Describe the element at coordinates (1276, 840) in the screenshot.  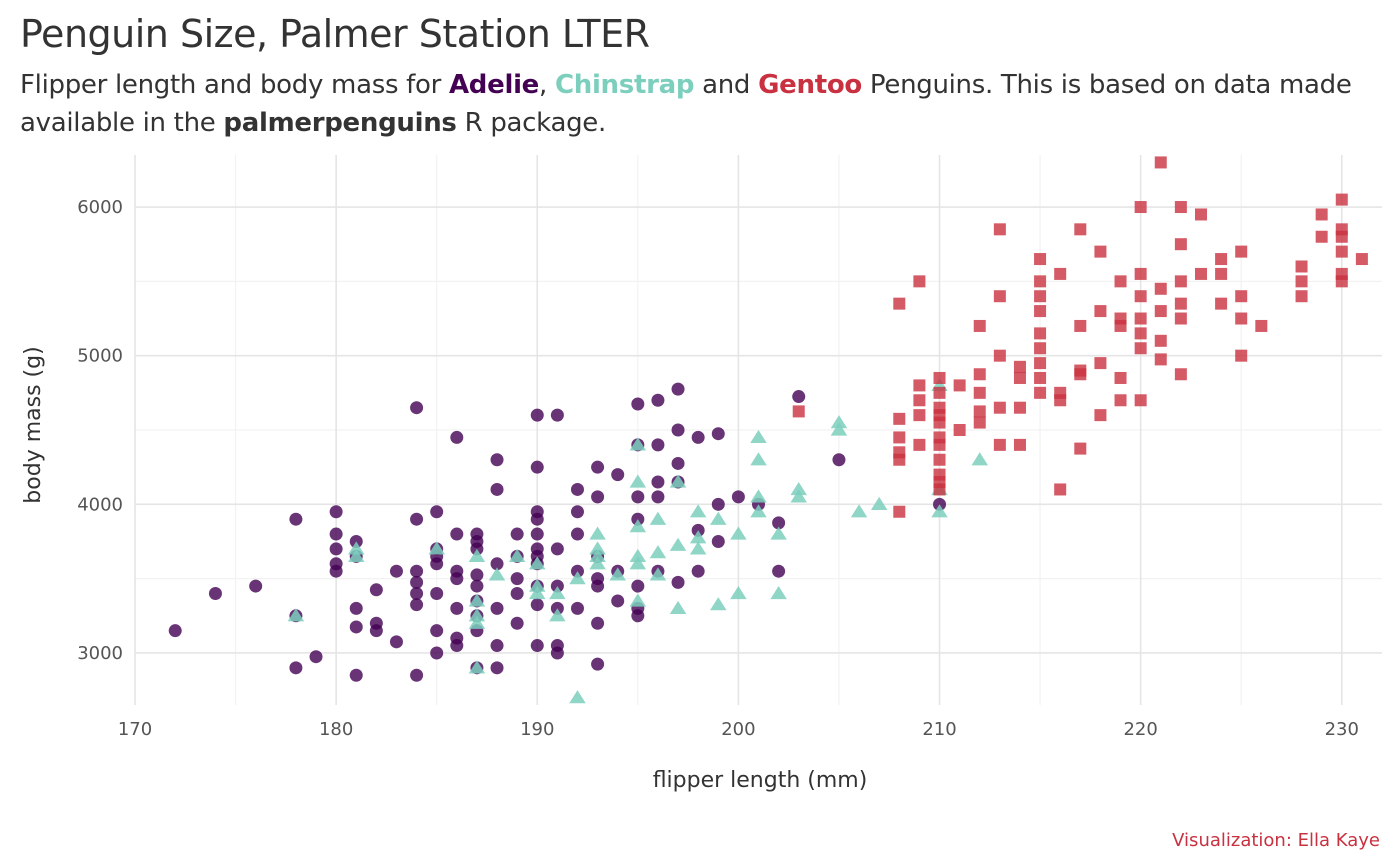
I see `caption-credit: Visualization: Ella Kaye` at that location.